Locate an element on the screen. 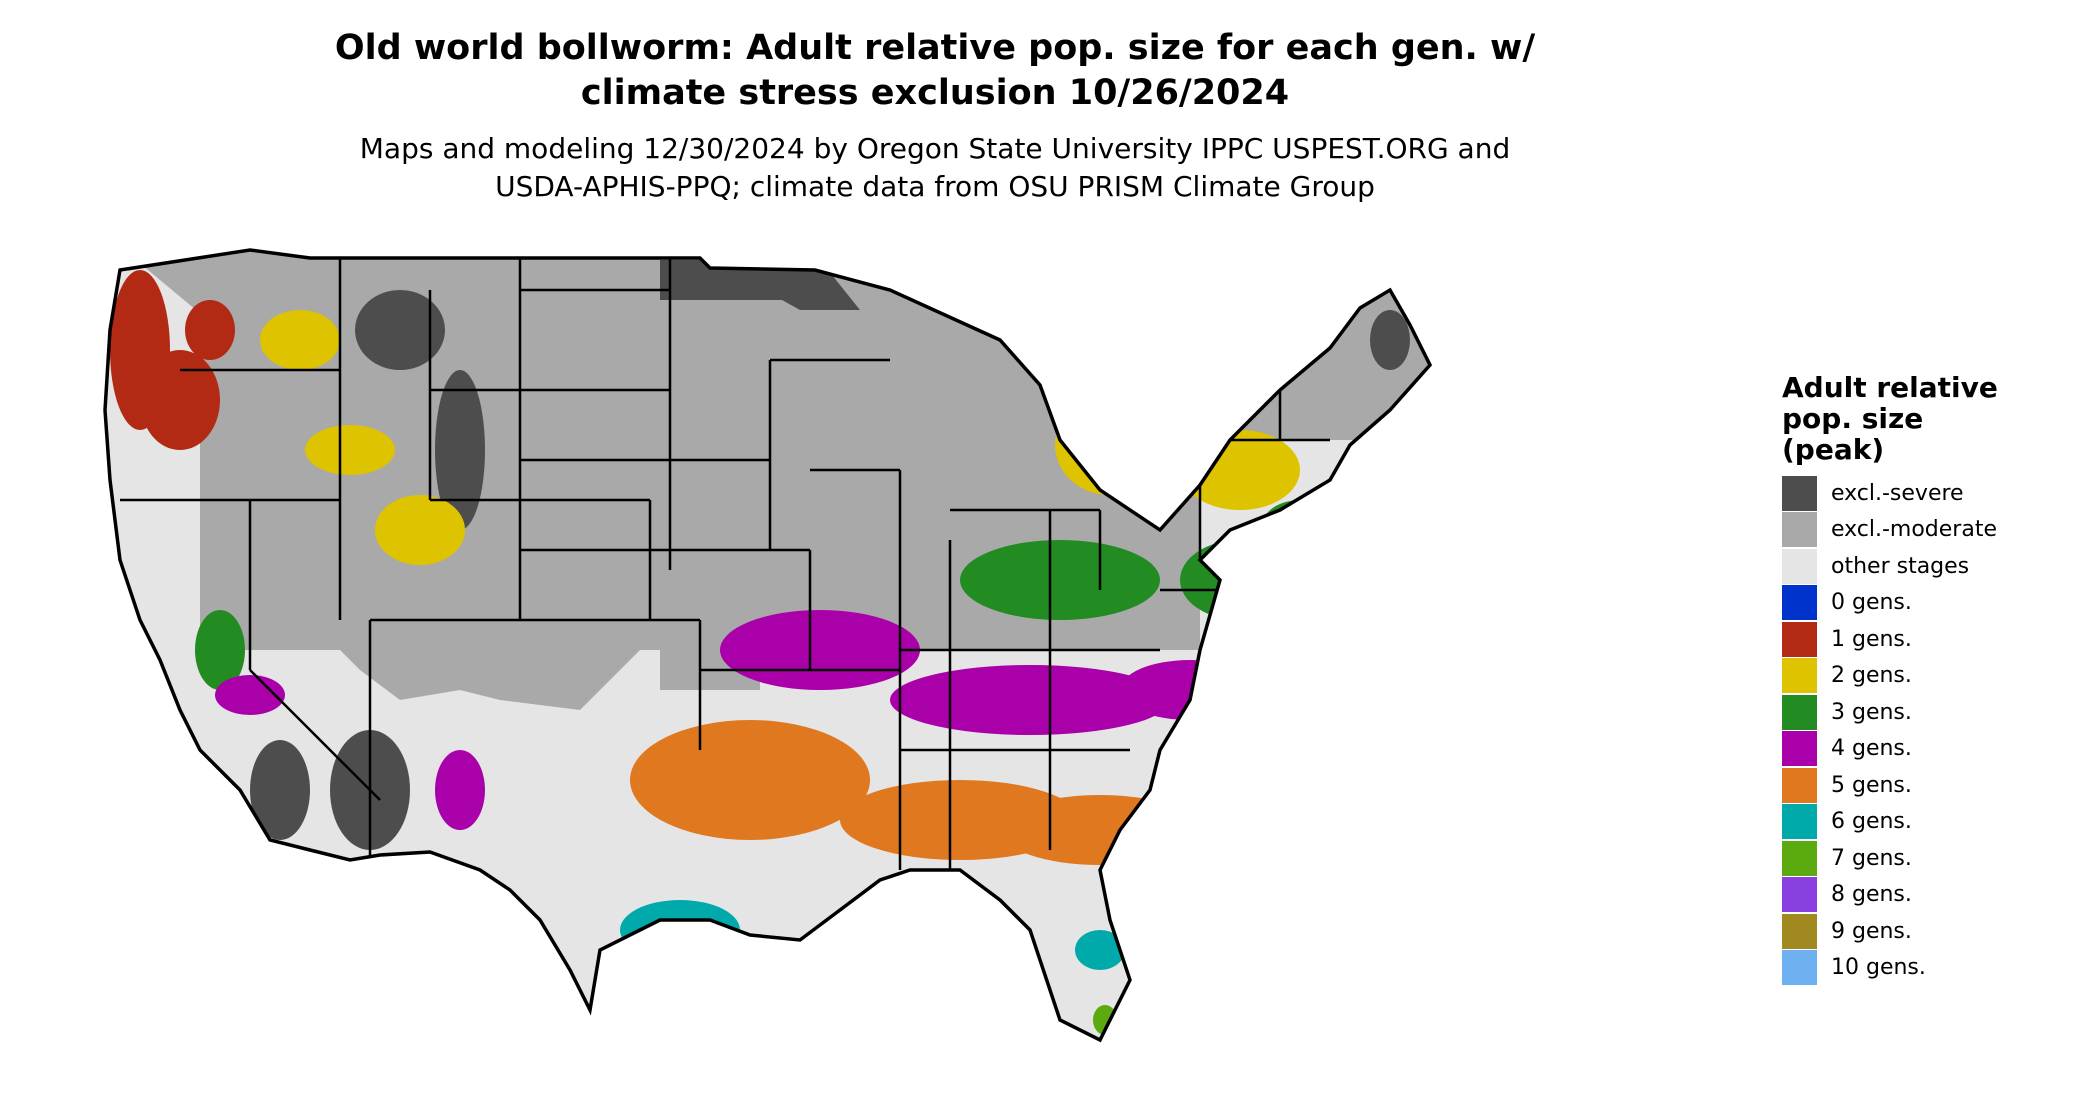 The image size is (2100, 1116). legend-item: 10 gens. is located at coordinates (1932, 968).